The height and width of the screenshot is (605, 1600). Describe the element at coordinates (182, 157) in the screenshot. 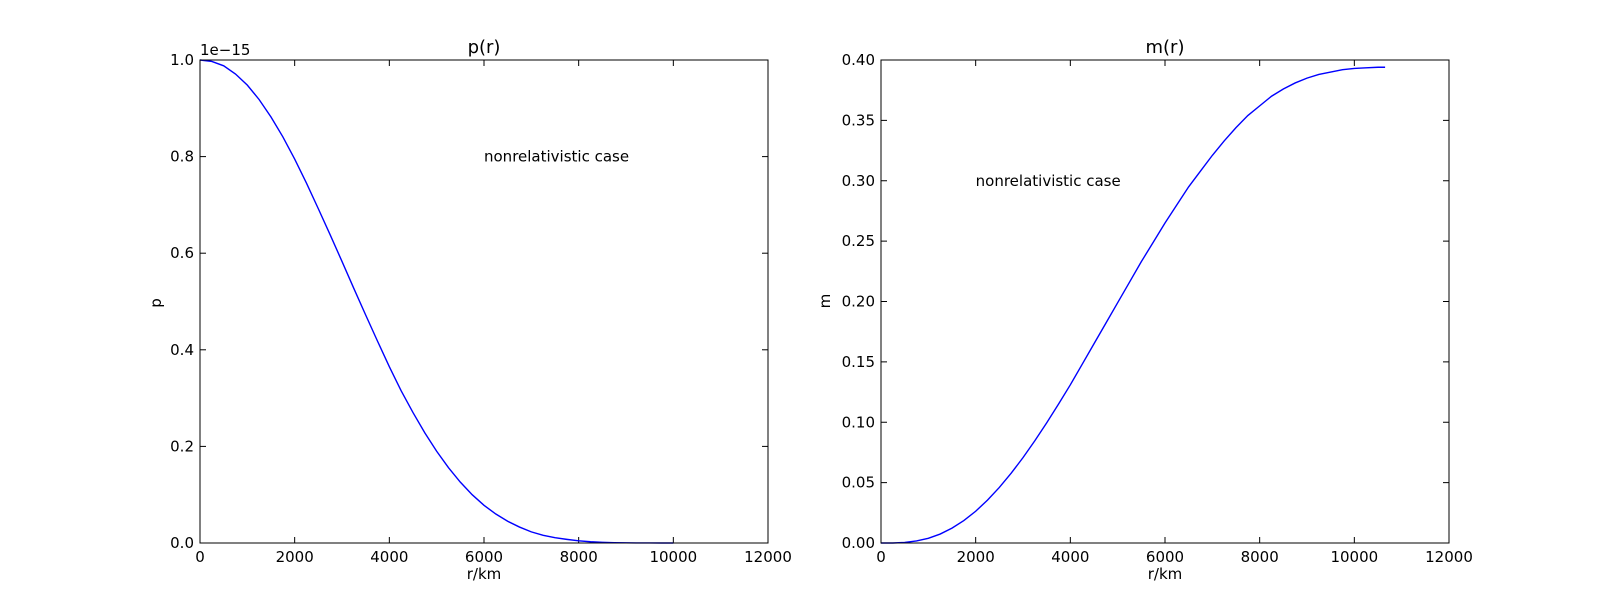

I see `y-tick-label: 0.8` at that location.